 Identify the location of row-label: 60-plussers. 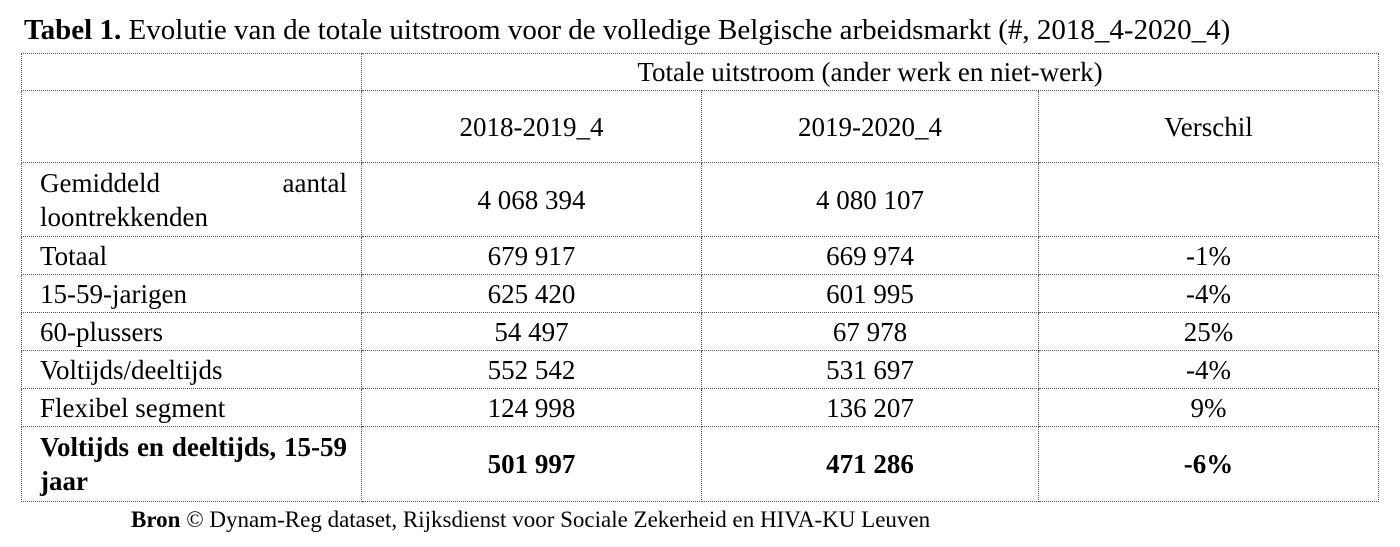
(191, 331).